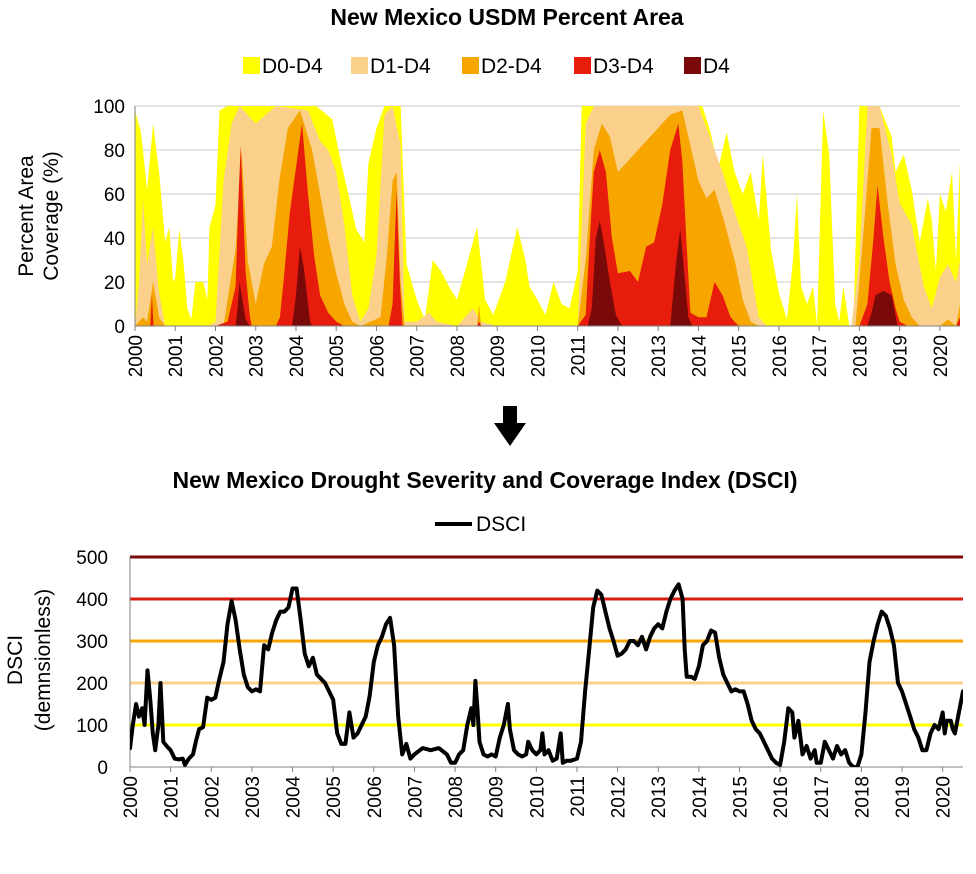 This screenshot has height=874, width=976. I want to click on bottom-y-tick-label: 100, so click(92, 726).